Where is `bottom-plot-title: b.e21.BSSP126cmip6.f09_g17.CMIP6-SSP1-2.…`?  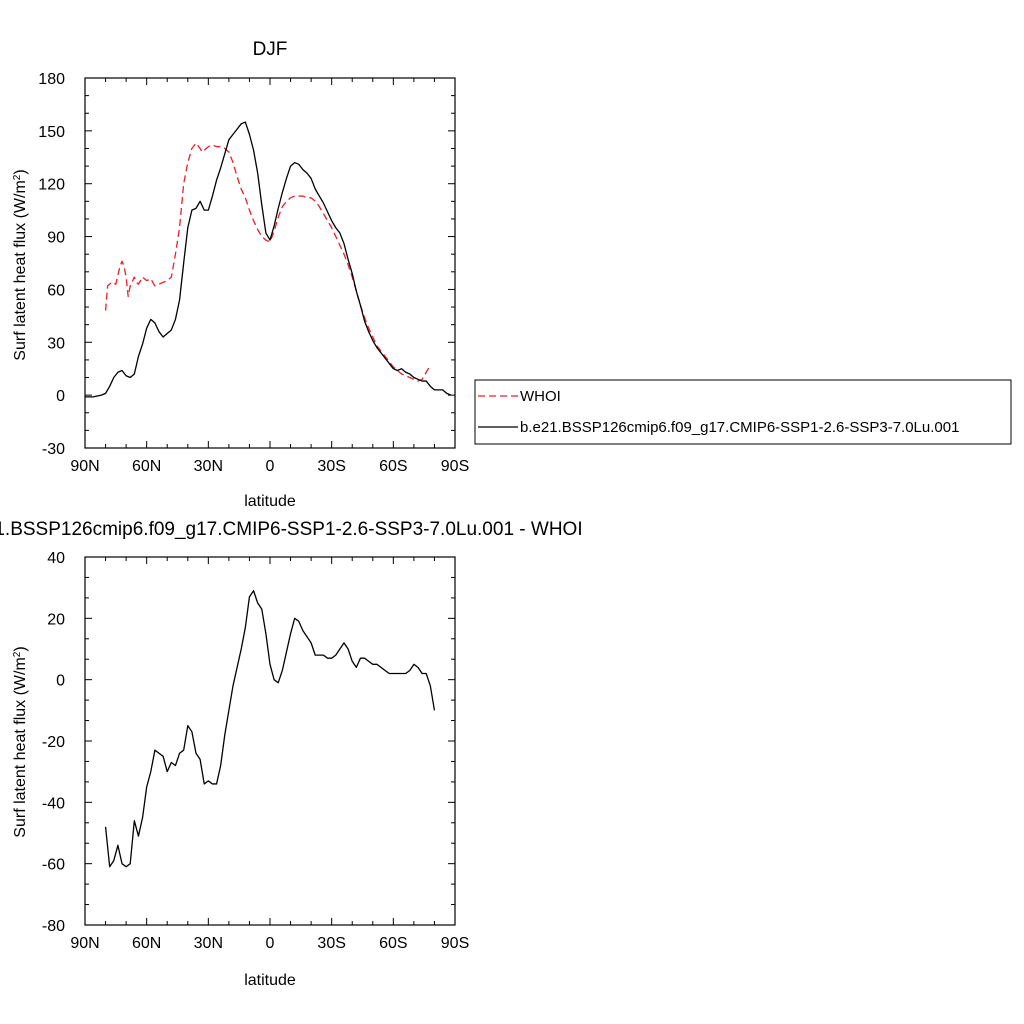 bottom-plot-title: b.e21.BSSP126cmip6.f09_g17.CMIP6-SSP1-2.… is located at coordinates (291, 529).